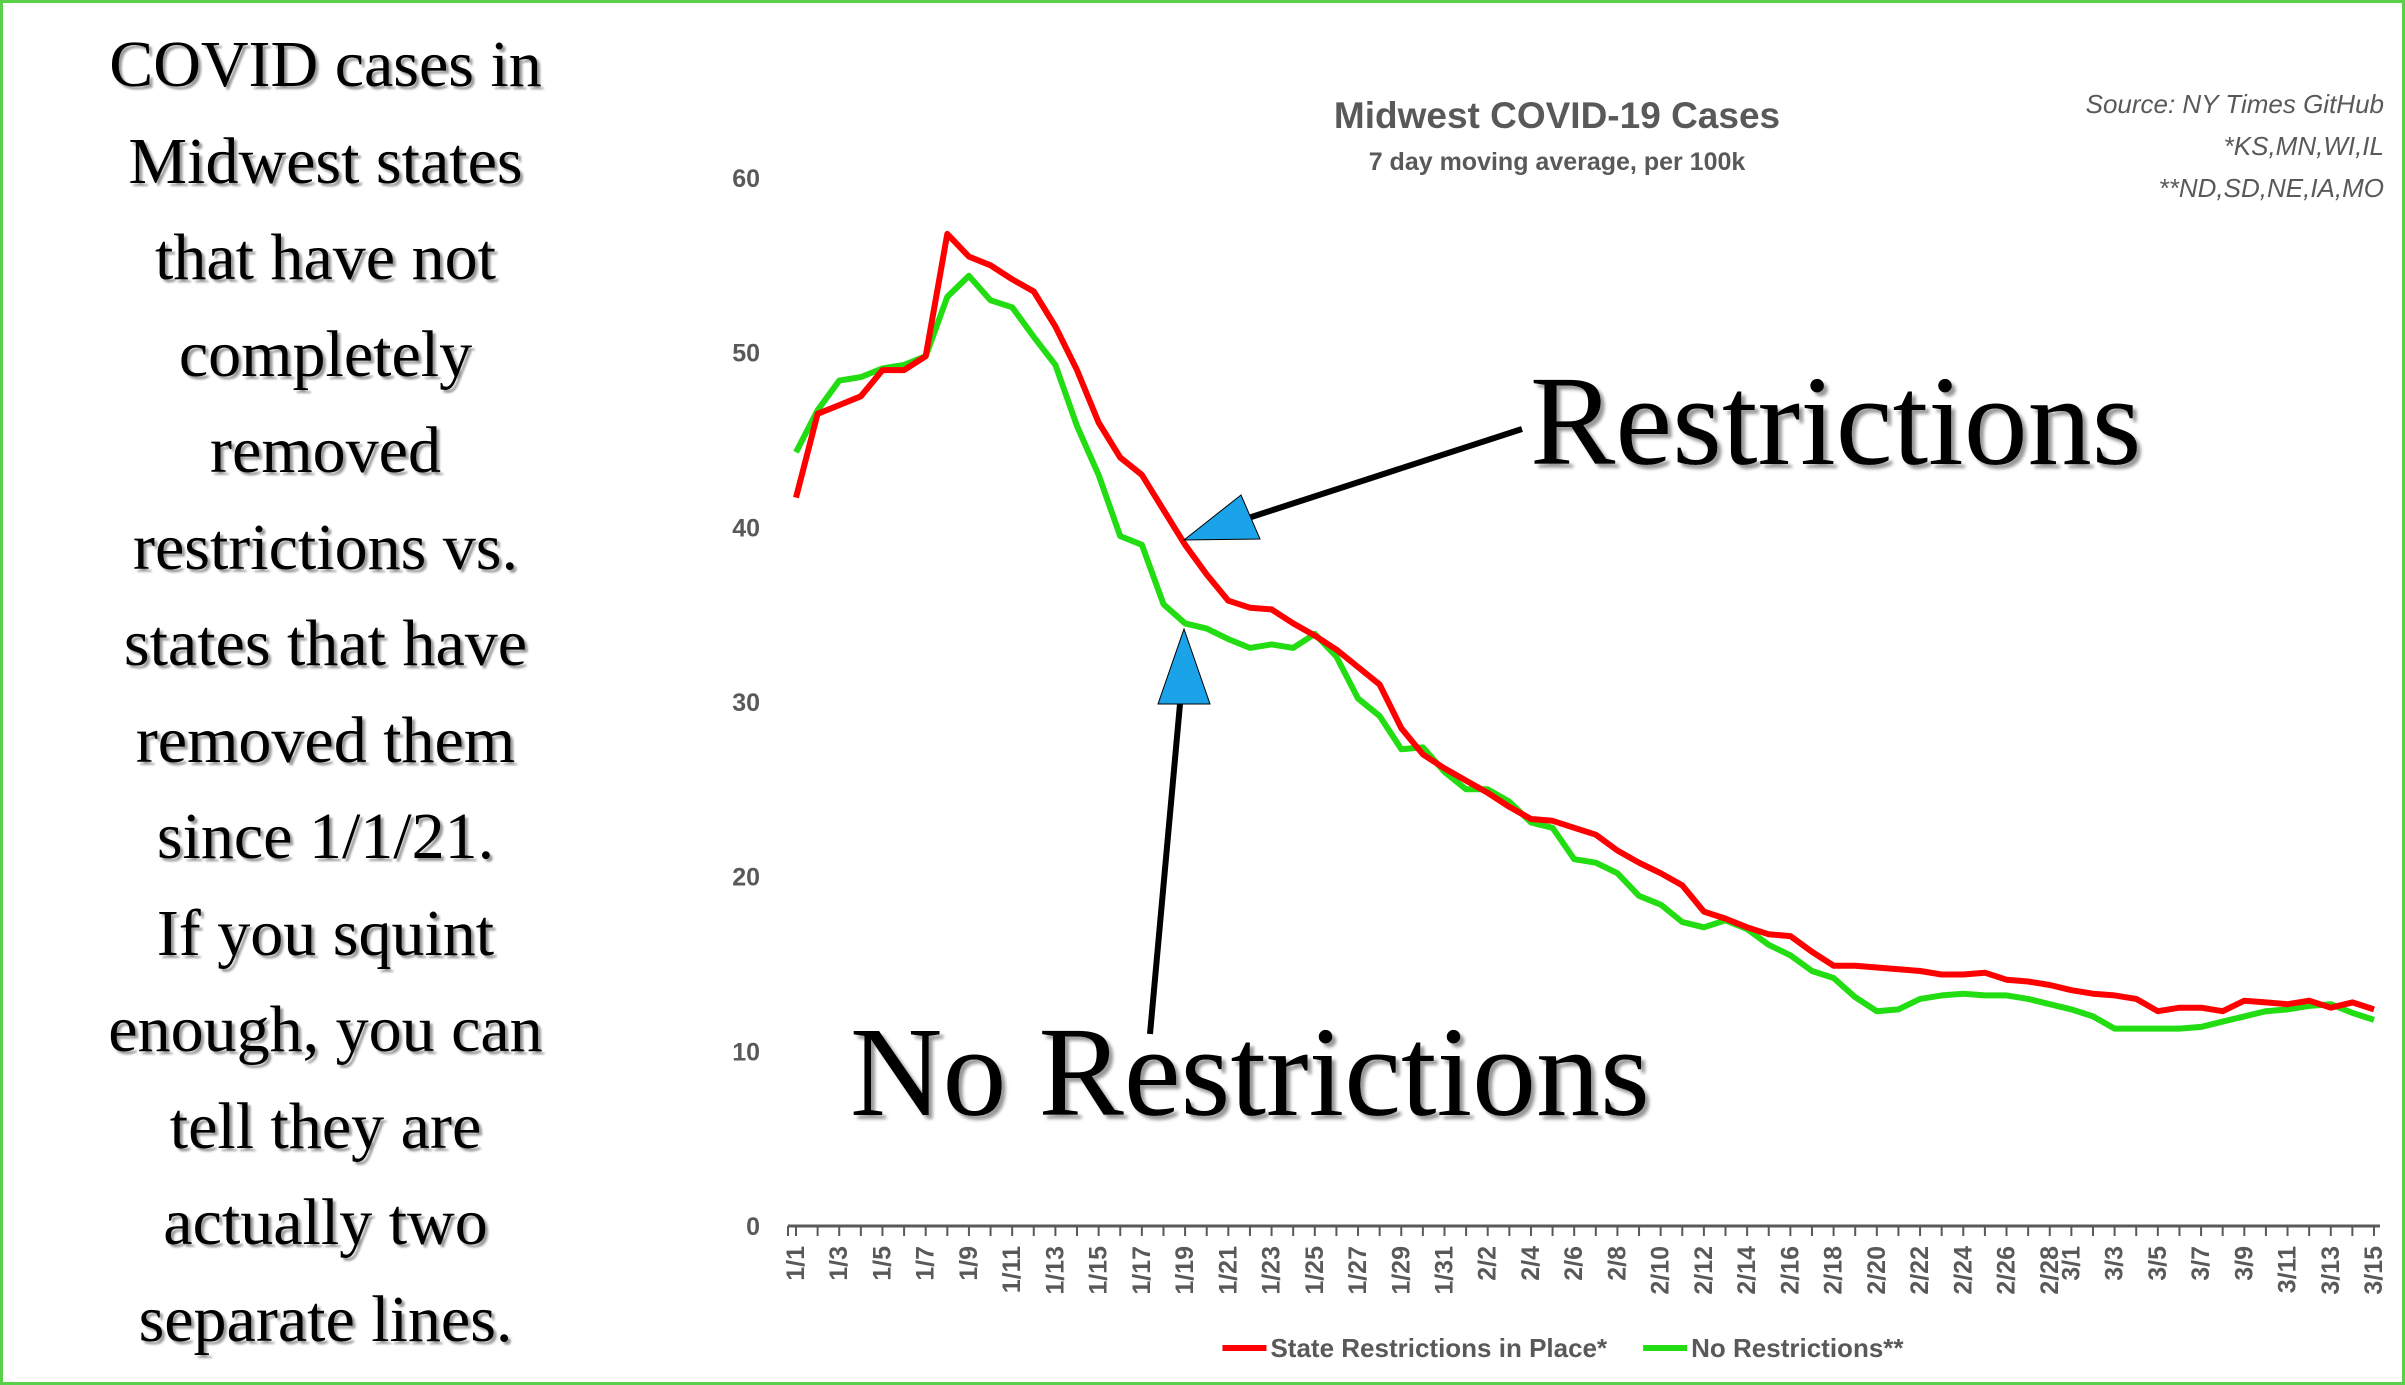  I want to click on x-tick-label: 1/31, so click(1444, 1270).